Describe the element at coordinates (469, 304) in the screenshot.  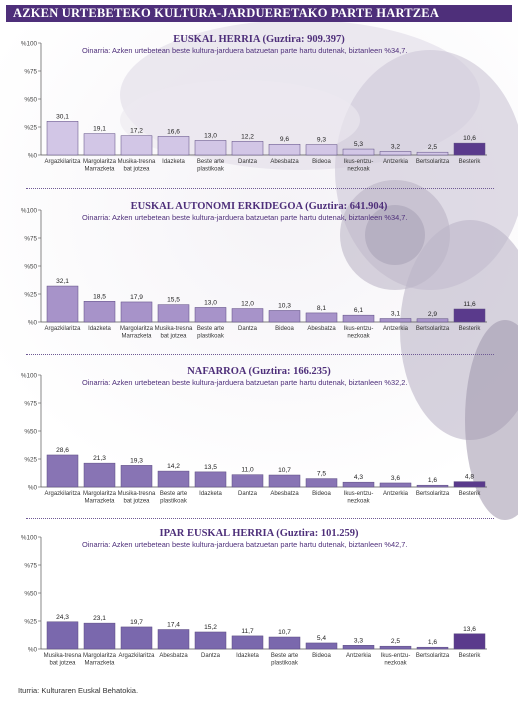
I see `bar-value-label: 11,6` at that location.